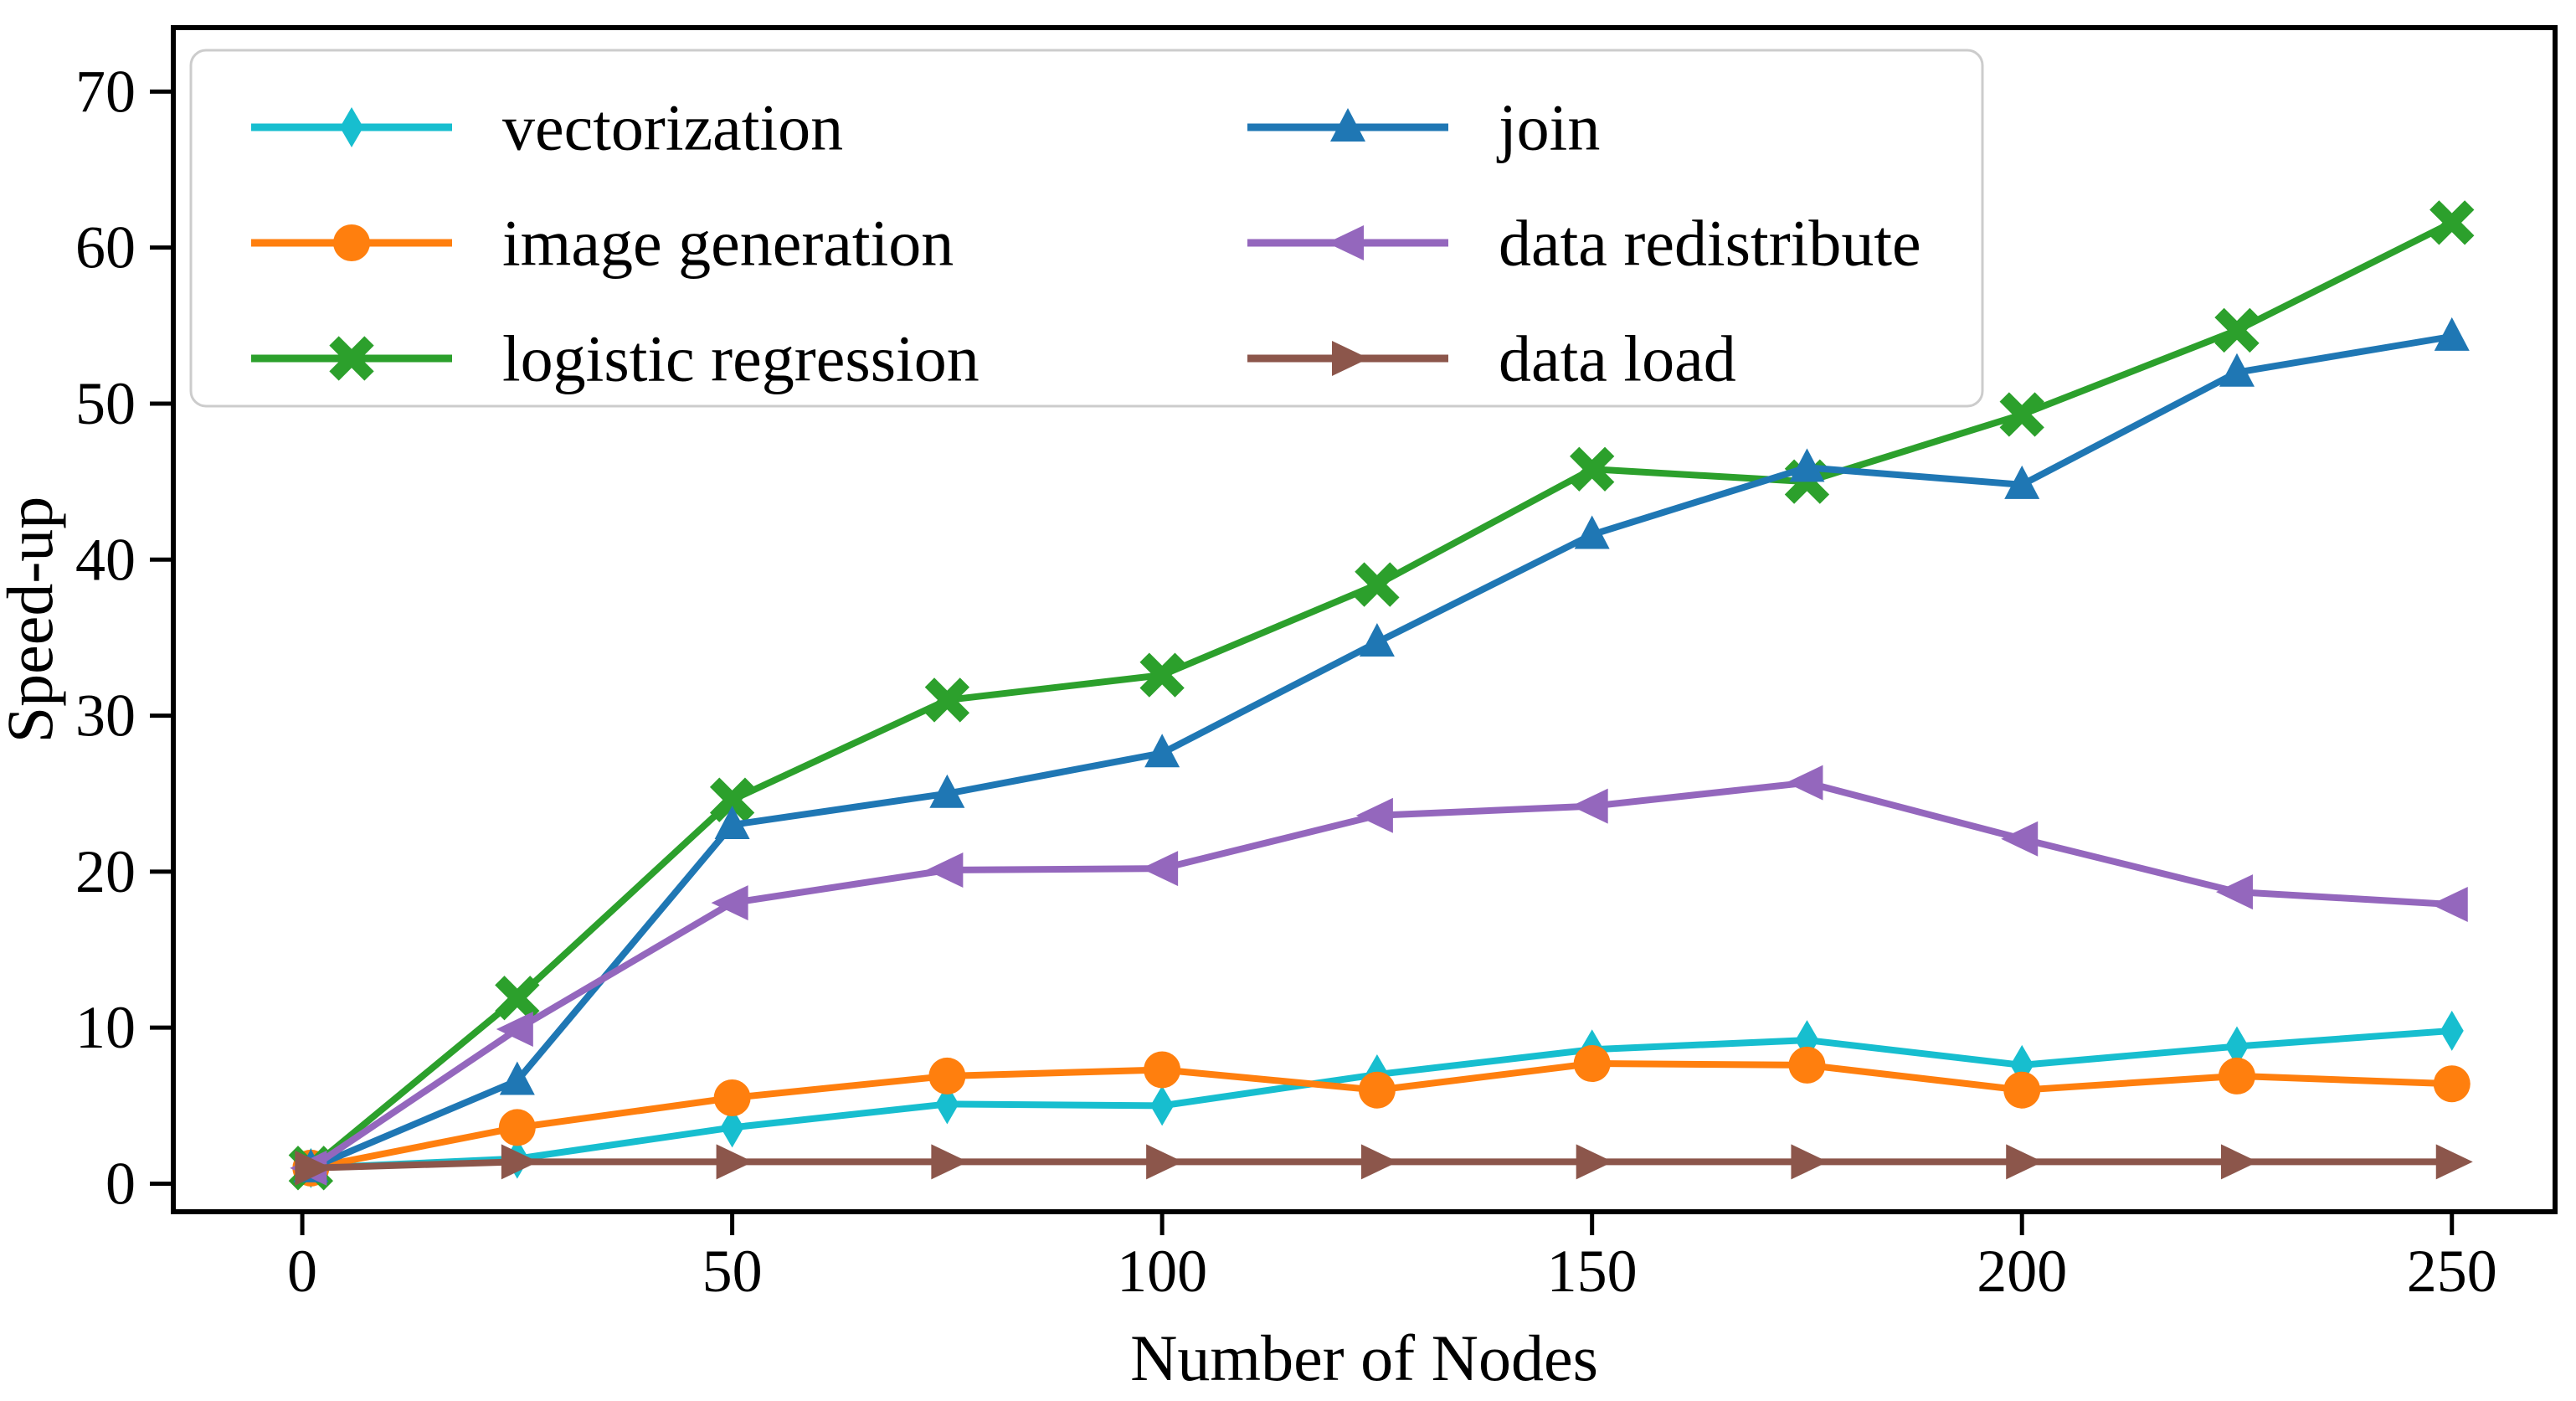 Image resolution: width=2576 pixels, height=1401 pixels. What do you see at coordinates (1350, 358) in the screenshot?
I see `legend-item-data-load-marker-glyph` at bounding box center [1350, 358].